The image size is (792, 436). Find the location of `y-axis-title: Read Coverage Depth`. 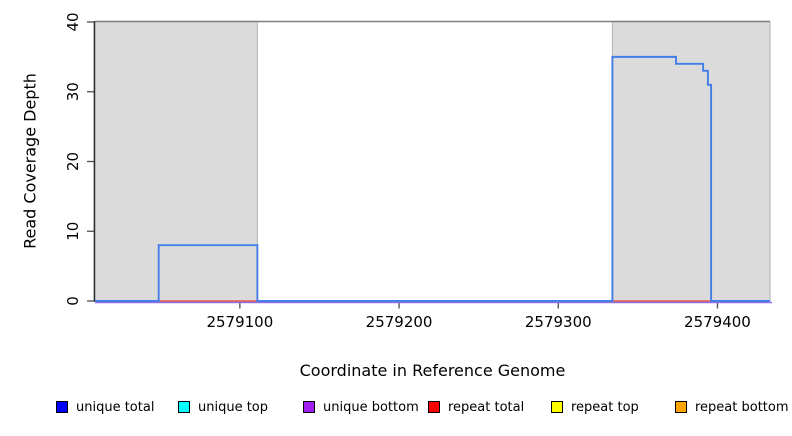

y-axis-title: Read Coverage Depth is located at coordinates (30, 161).